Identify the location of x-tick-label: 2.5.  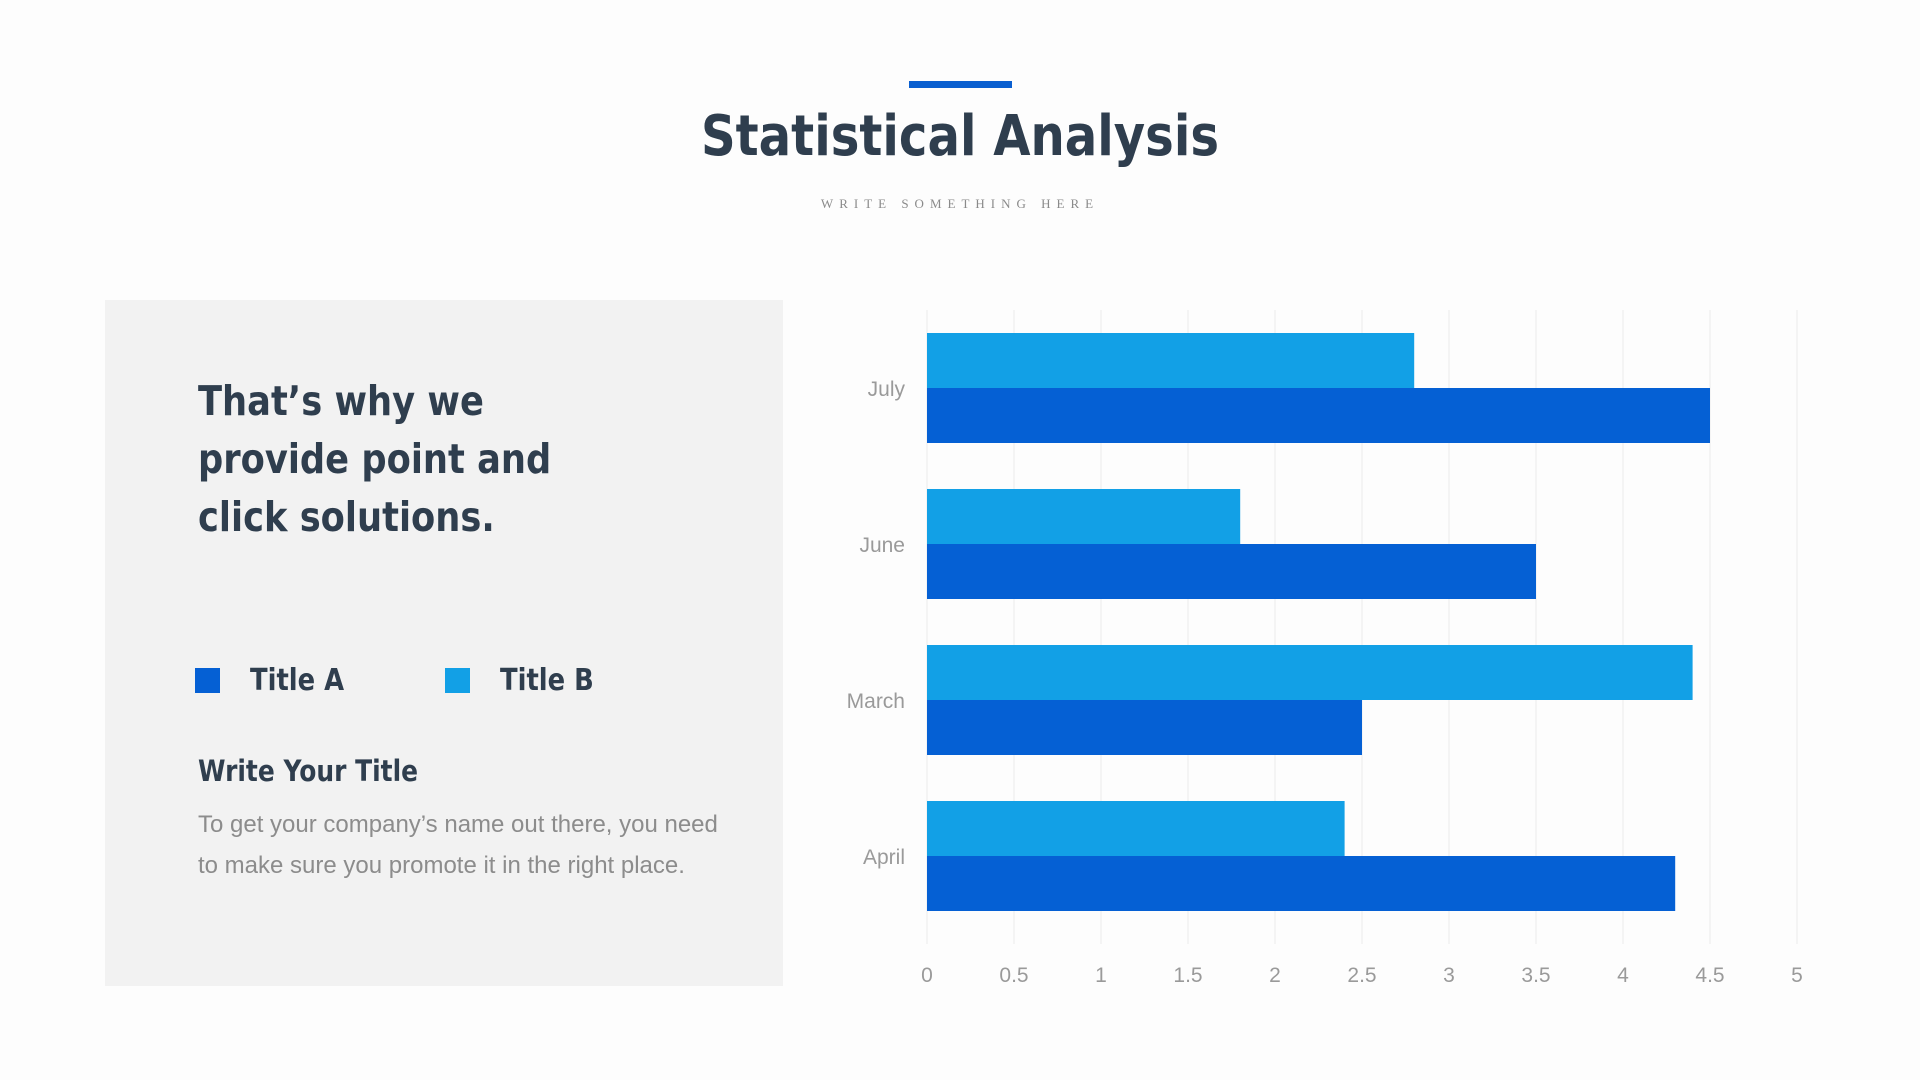
(1361, 975).